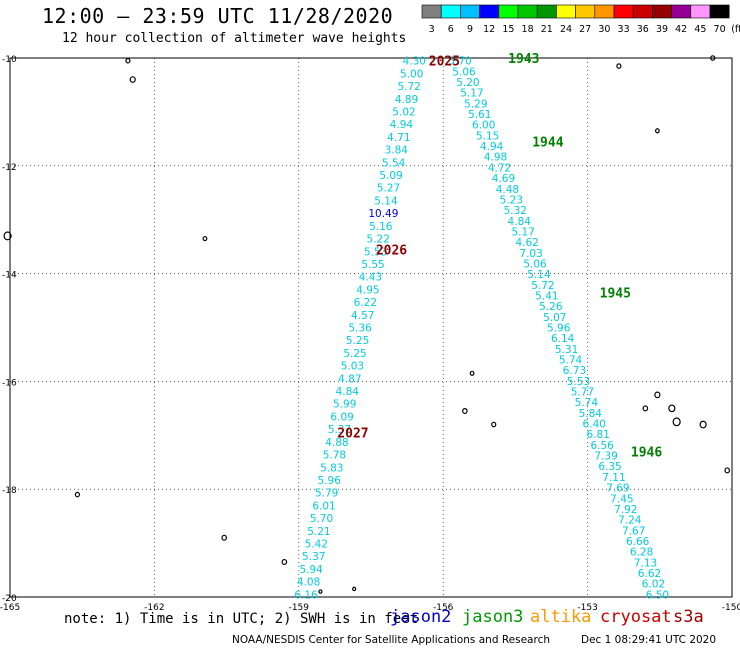 The image size is (740, 650). Describe the element at coordinates (515, 211) in the screenshot. I see `wave-height-value: 5.32` at that location.